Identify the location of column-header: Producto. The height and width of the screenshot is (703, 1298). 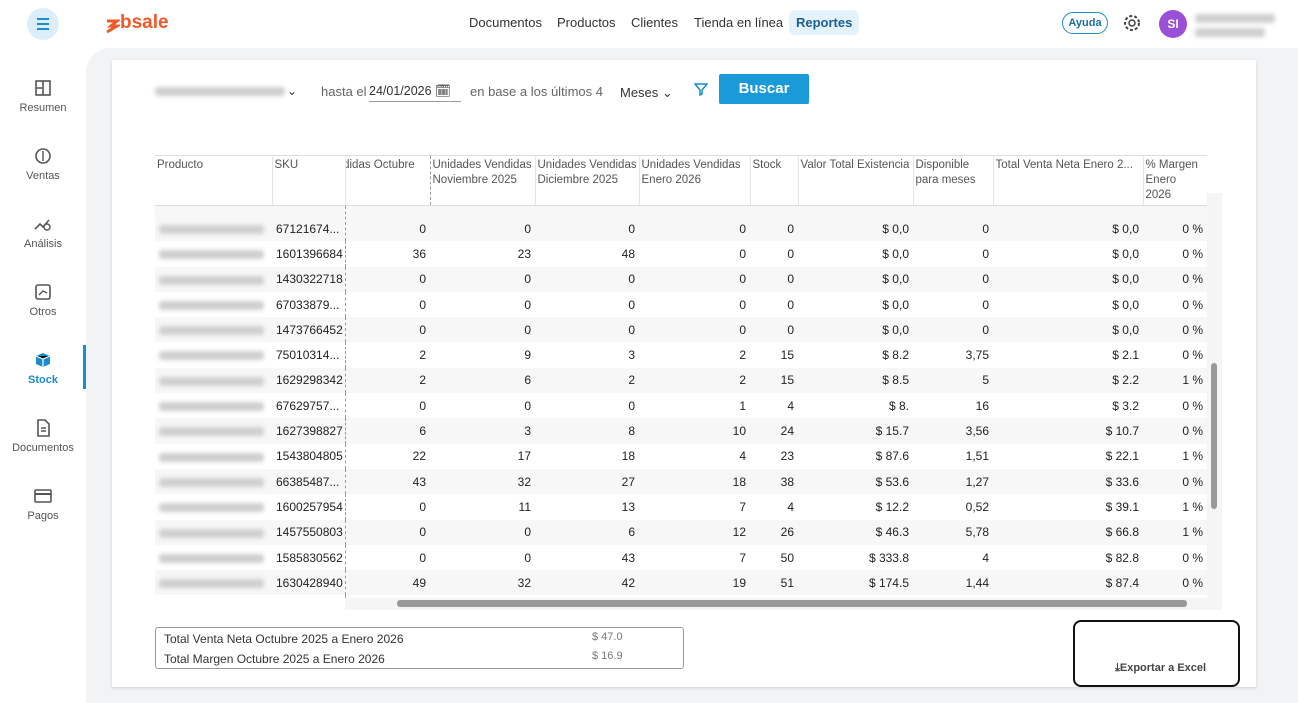
(214, 181).